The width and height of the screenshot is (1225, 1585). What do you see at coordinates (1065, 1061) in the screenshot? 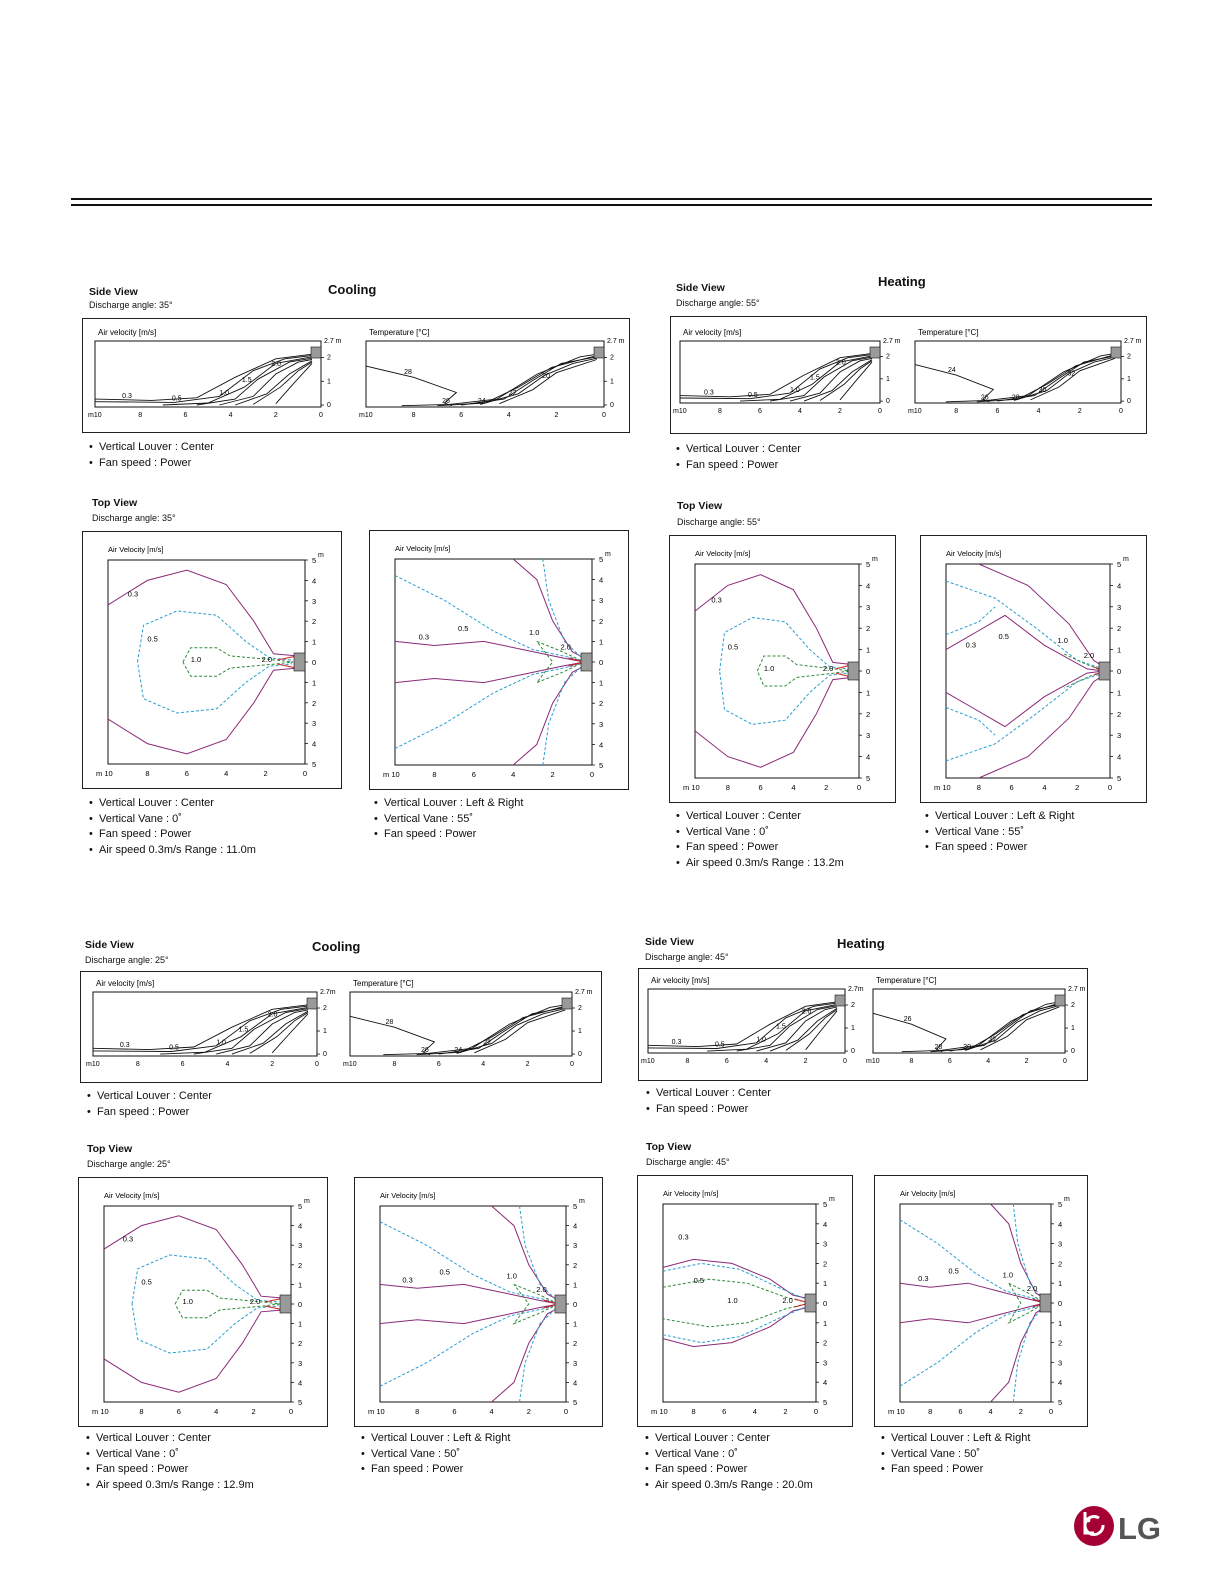
I see `x-tick-label: 0` at bounding box center [1065, 1061].